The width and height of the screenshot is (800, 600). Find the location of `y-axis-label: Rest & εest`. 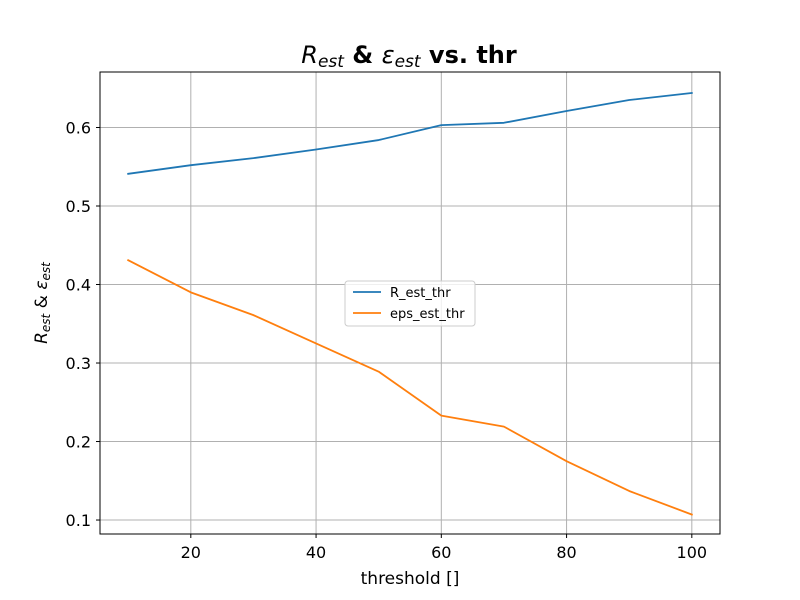

y-axis-label: Rest & εest is located at coordinates (42, 302).